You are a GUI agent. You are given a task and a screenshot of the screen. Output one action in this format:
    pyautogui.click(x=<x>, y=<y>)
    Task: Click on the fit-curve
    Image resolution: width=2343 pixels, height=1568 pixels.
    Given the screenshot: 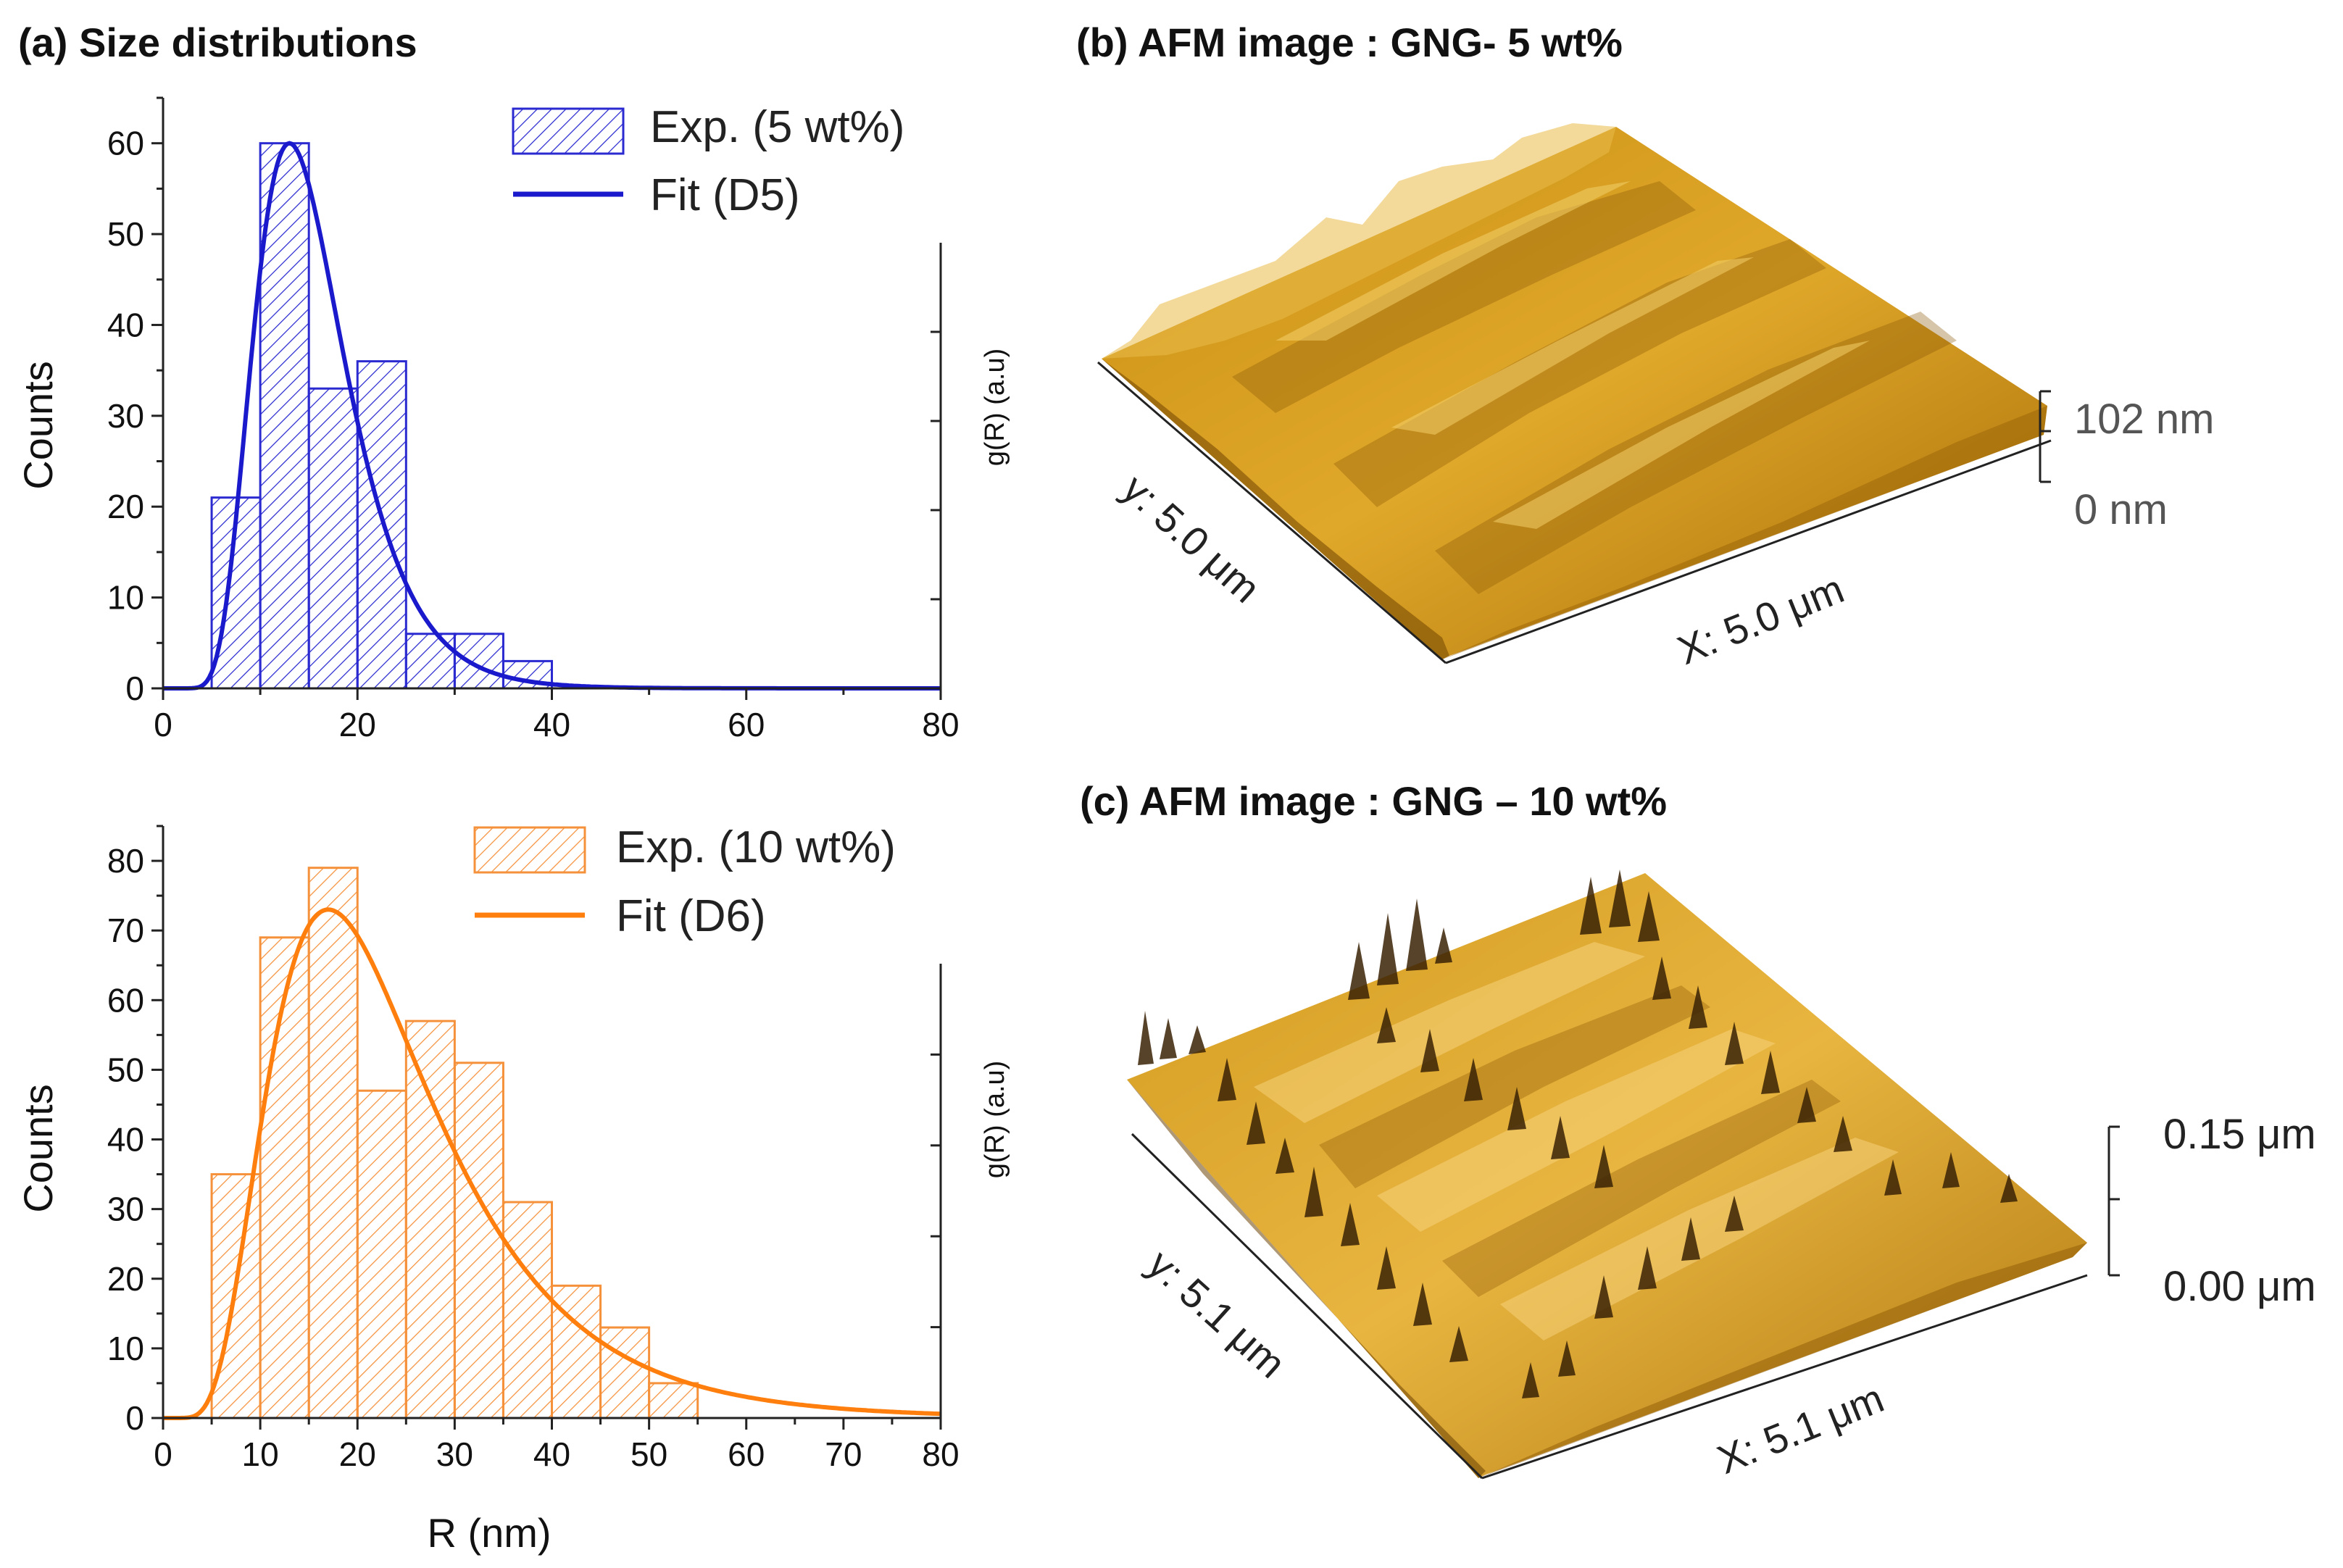 What is the action you would take?
    pyautogui.click(x=552, y=1163)
    